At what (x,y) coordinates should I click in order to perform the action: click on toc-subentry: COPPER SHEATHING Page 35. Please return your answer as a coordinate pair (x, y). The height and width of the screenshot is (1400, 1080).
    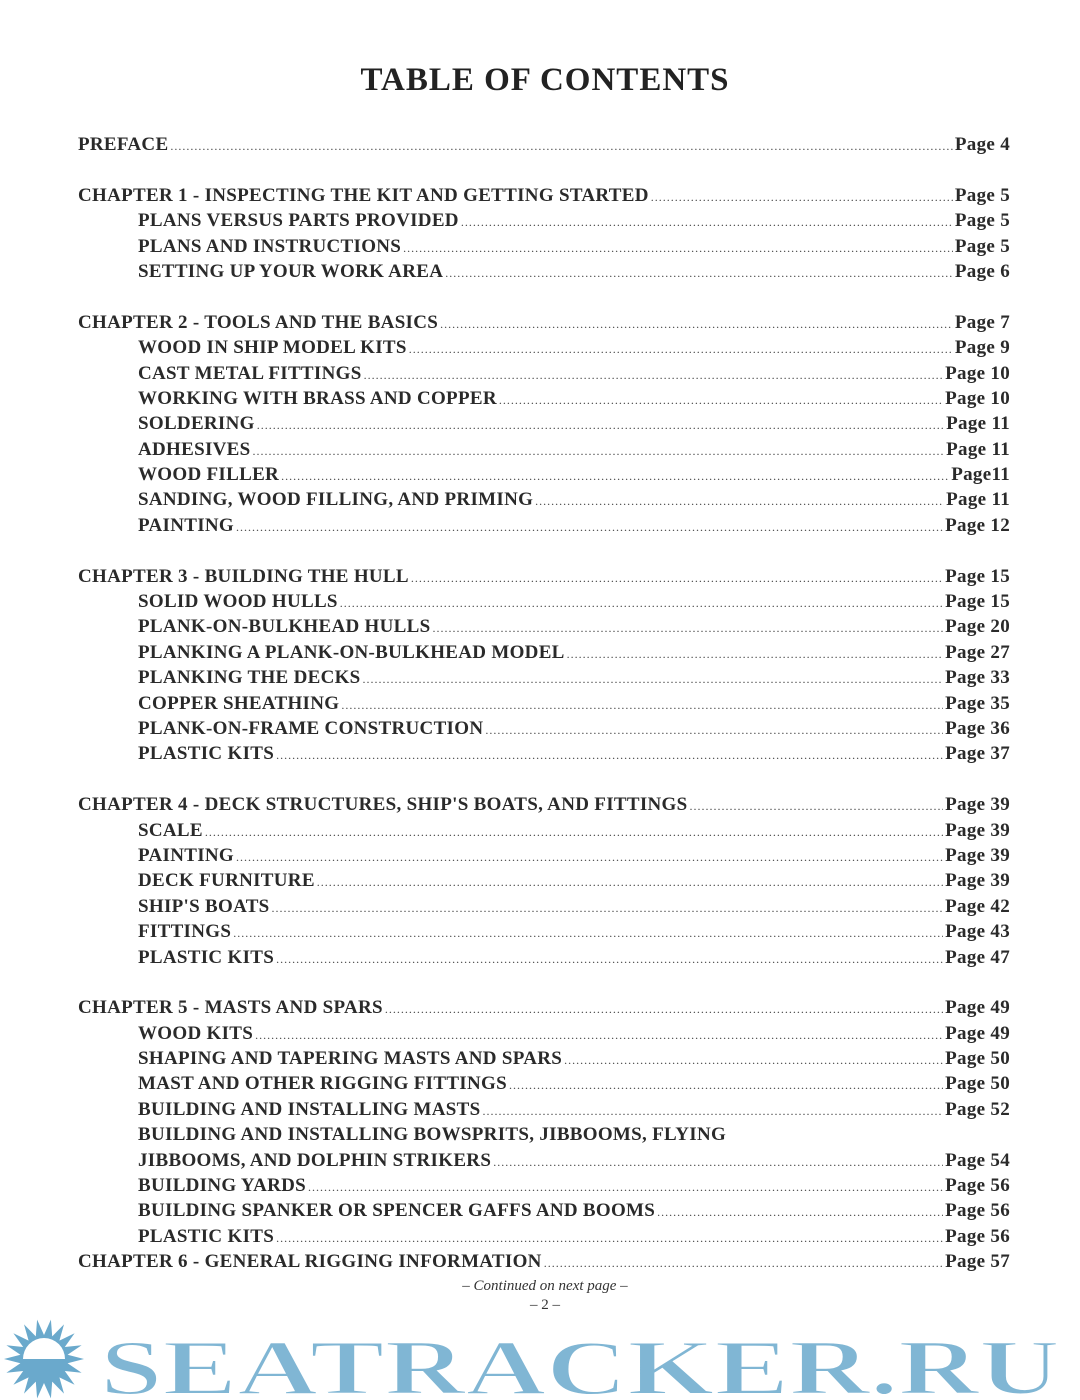
    Looking at the image, I should click on (544, 703).